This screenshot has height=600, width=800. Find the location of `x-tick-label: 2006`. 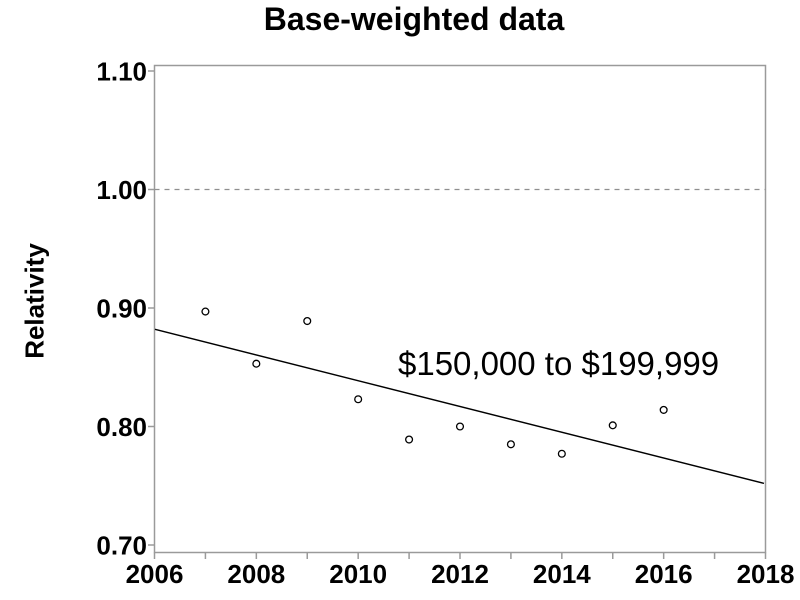

x-tick-label: 2006 is located at coordinates (155, 574).